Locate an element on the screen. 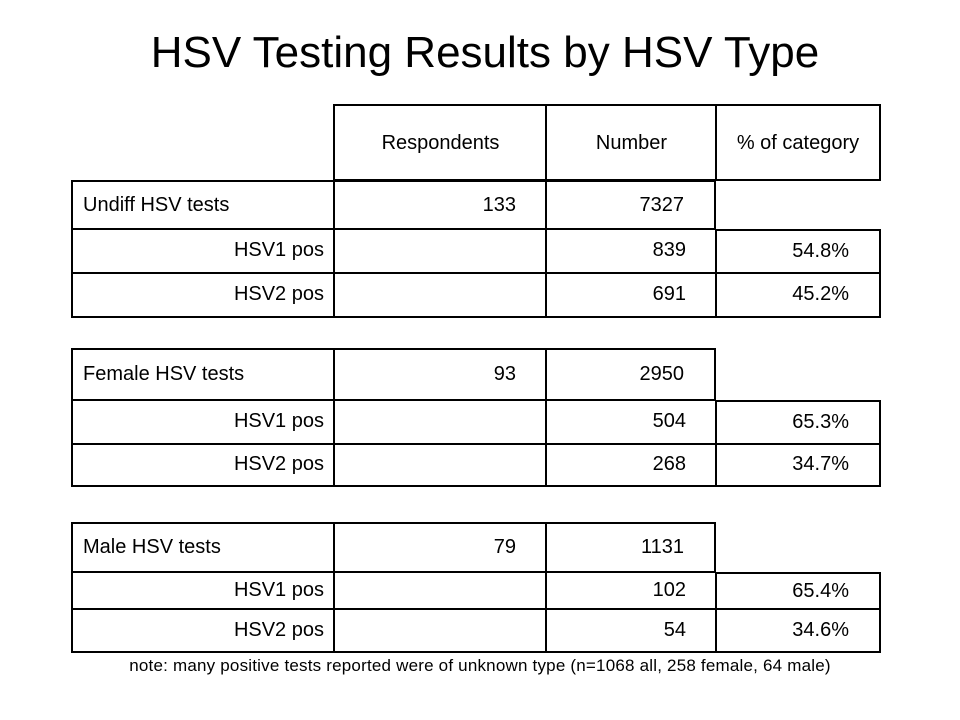 The width and height of the screenshot is (960, 720). row-respondents-undiff-hsv1 is located at coordinates (439, 251).